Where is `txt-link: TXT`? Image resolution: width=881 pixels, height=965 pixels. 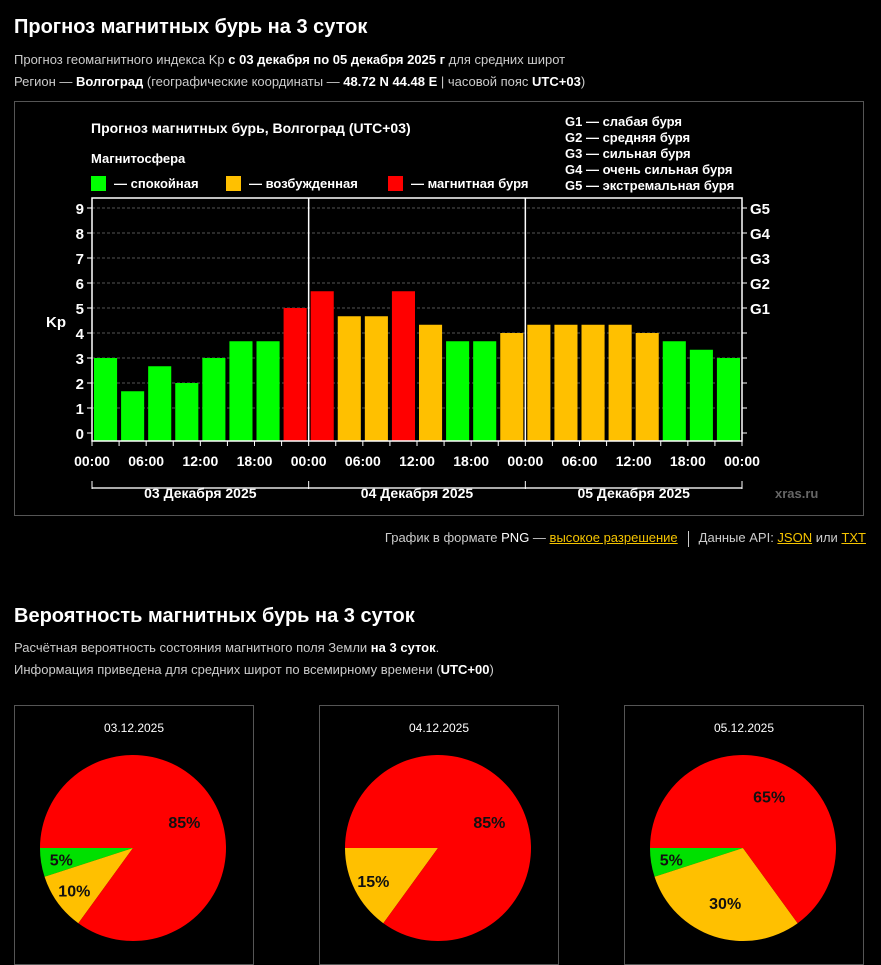 txt-link: TXT is located at coordinates (853, 537).